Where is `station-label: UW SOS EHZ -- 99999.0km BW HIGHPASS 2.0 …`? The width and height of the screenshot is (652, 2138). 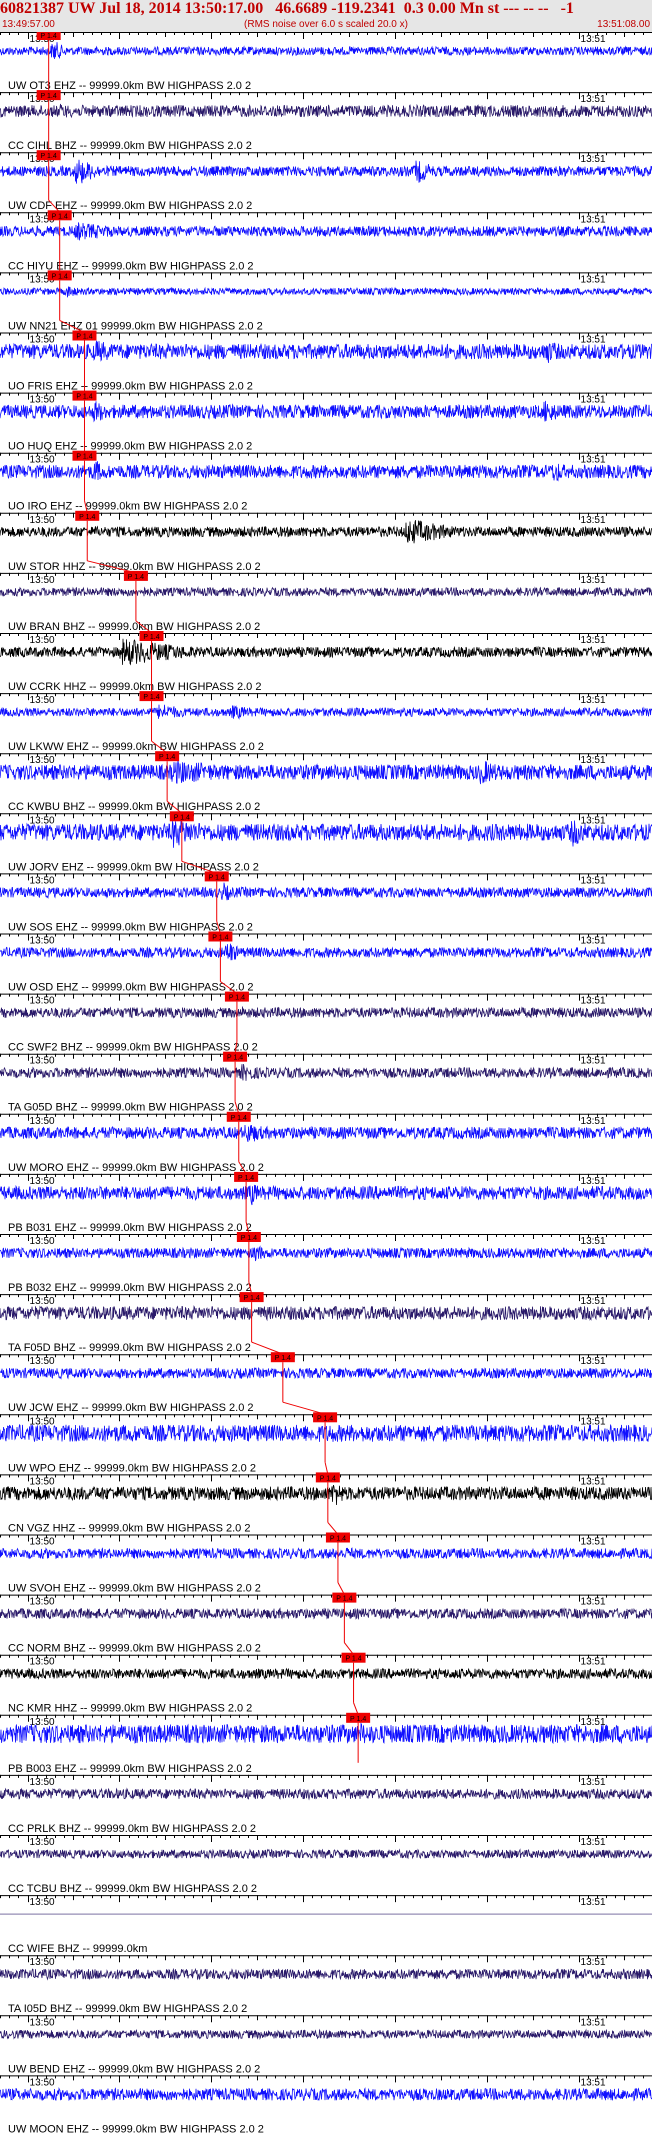 station-label: UW SOS EHZ -- 99999.0km BW HIGHPASS 2.0 … is located at coordinates (130, 927).